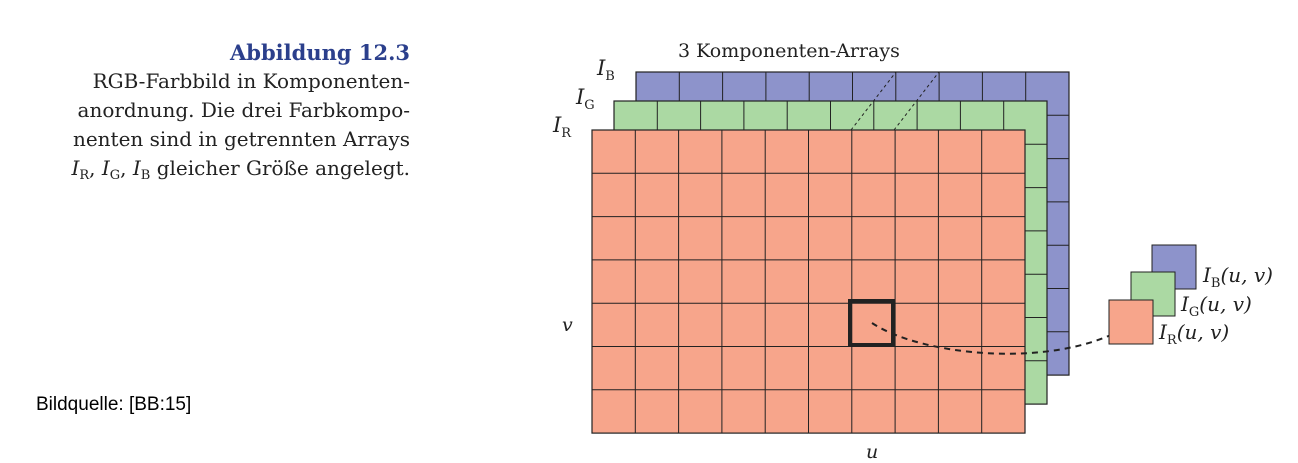 This screenshot has width=1298, height=463. I want to click on label-ig: IG, so click(585, 99).